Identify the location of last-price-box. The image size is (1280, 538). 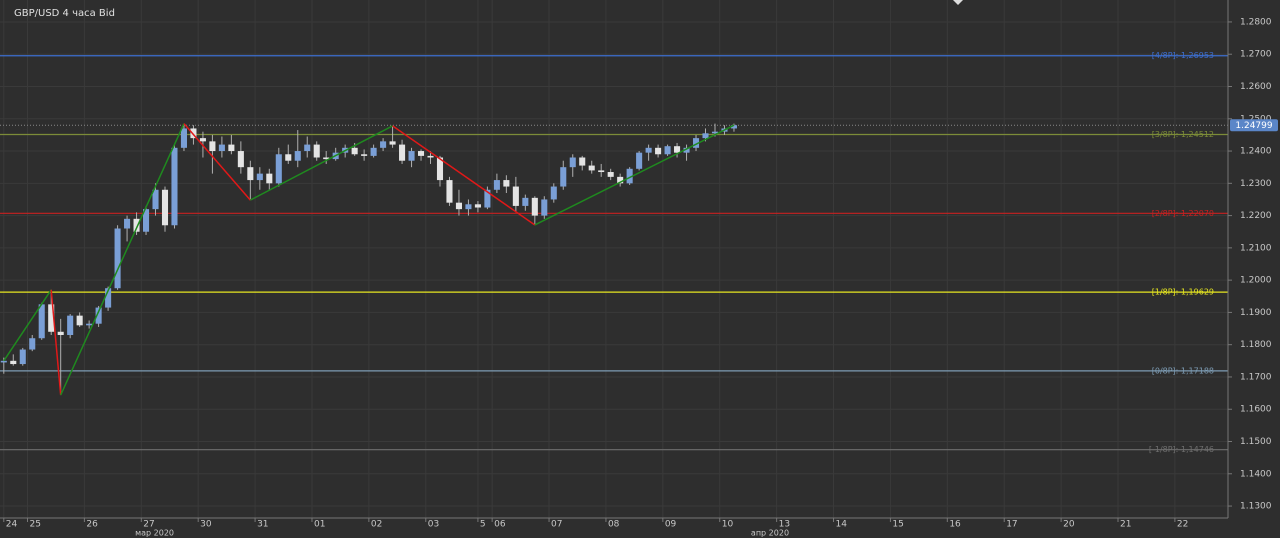
(1254, 125).